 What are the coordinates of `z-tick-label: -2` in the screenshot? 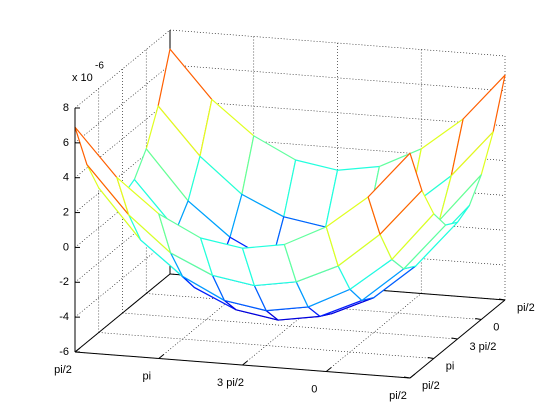 It's located at (64, 282).